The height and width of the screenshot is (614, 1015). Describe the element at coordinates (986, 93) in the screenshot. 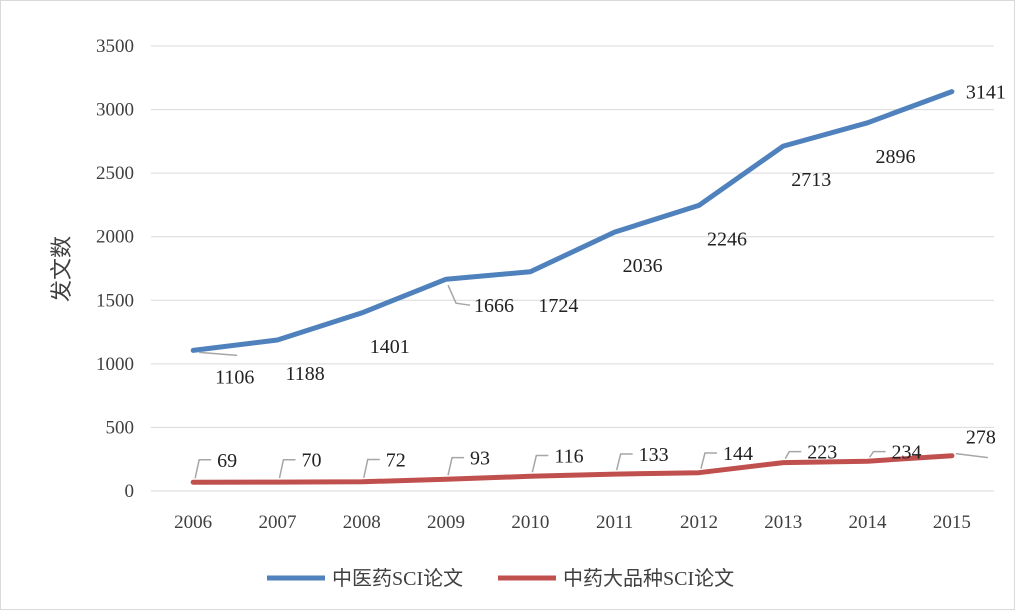

I see `data-label-tcm-2015: 3141` at that location.